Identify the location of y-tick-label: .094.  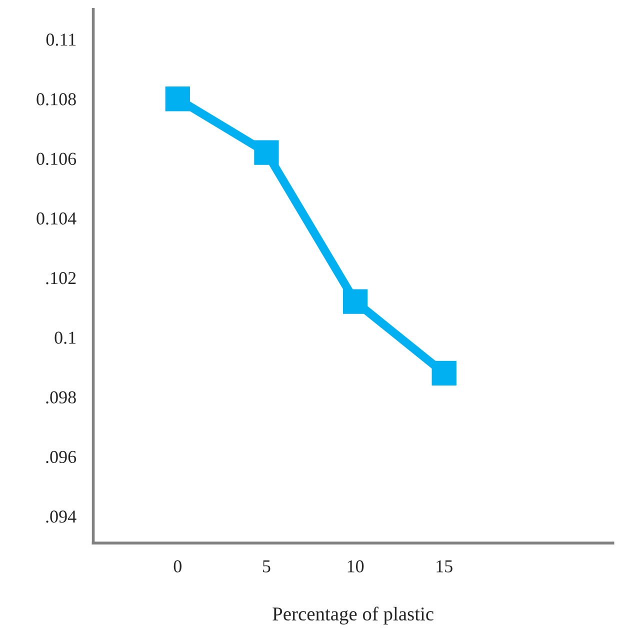
(61, 516).